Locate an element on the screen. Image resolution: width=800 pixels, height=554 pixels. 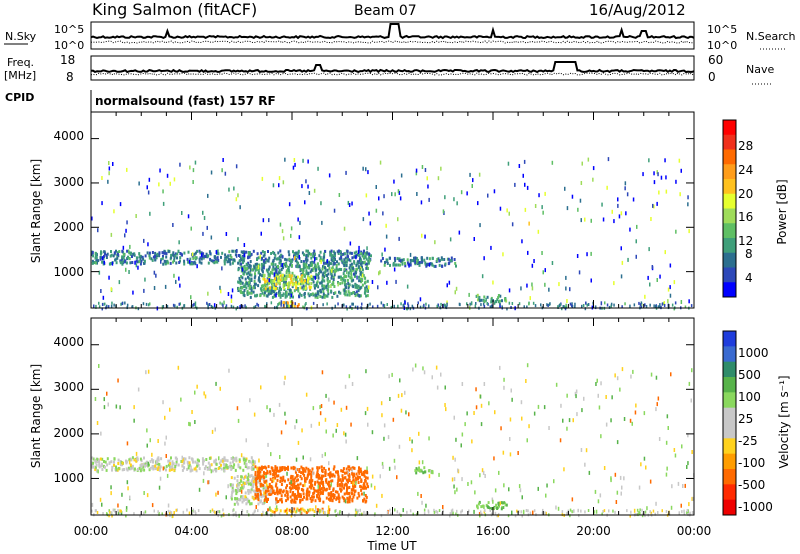
colorbar-swatch is located at coordinates (729, 431).